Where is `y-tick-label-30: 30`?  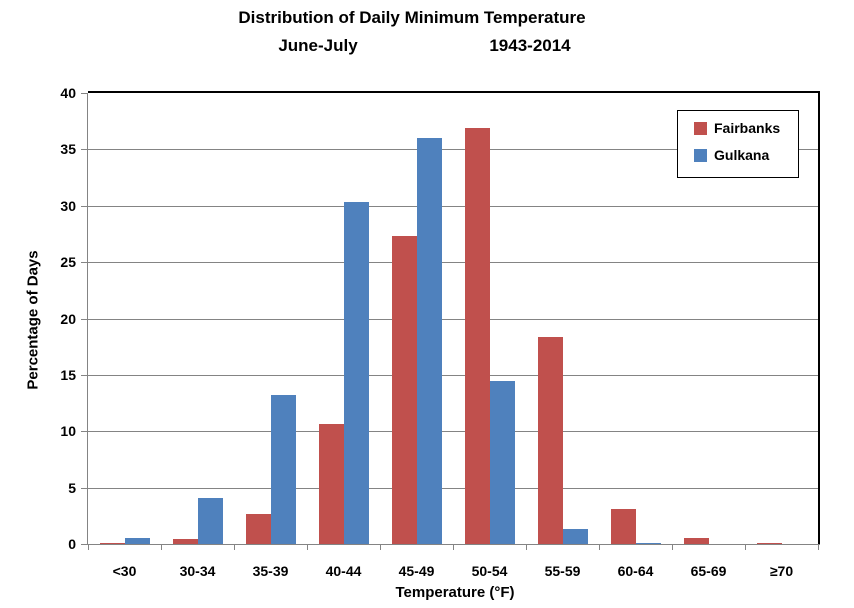 y-tick-label-30: 30 is located at coordinates (68, 206).